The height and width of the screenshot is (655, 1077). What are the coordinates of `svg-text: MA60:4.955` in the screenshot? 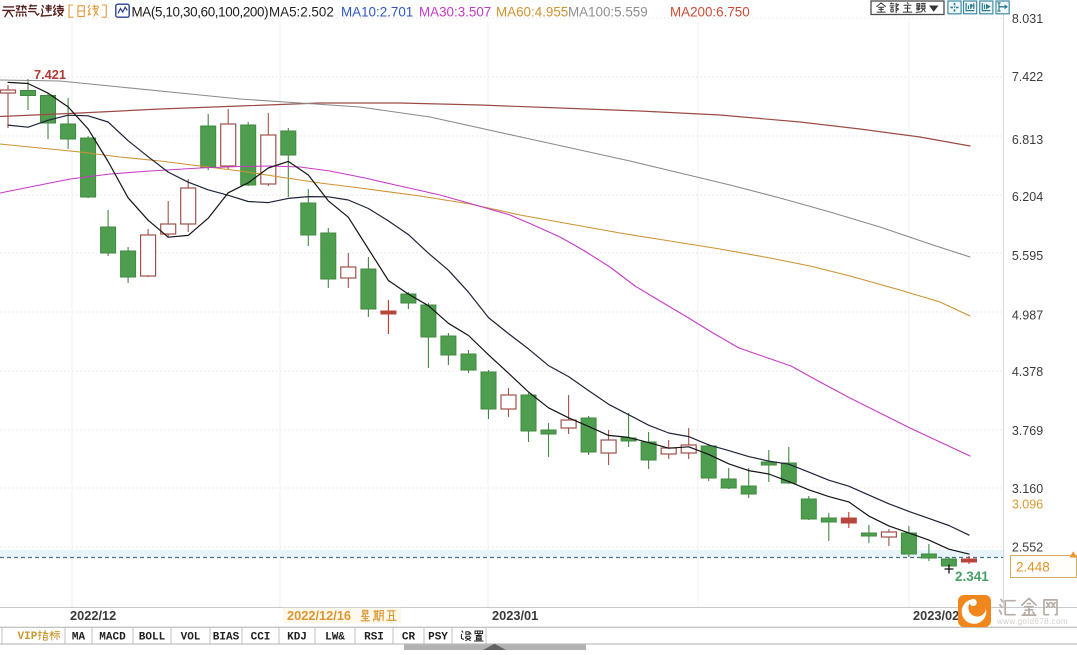 It's located at (532, 12).